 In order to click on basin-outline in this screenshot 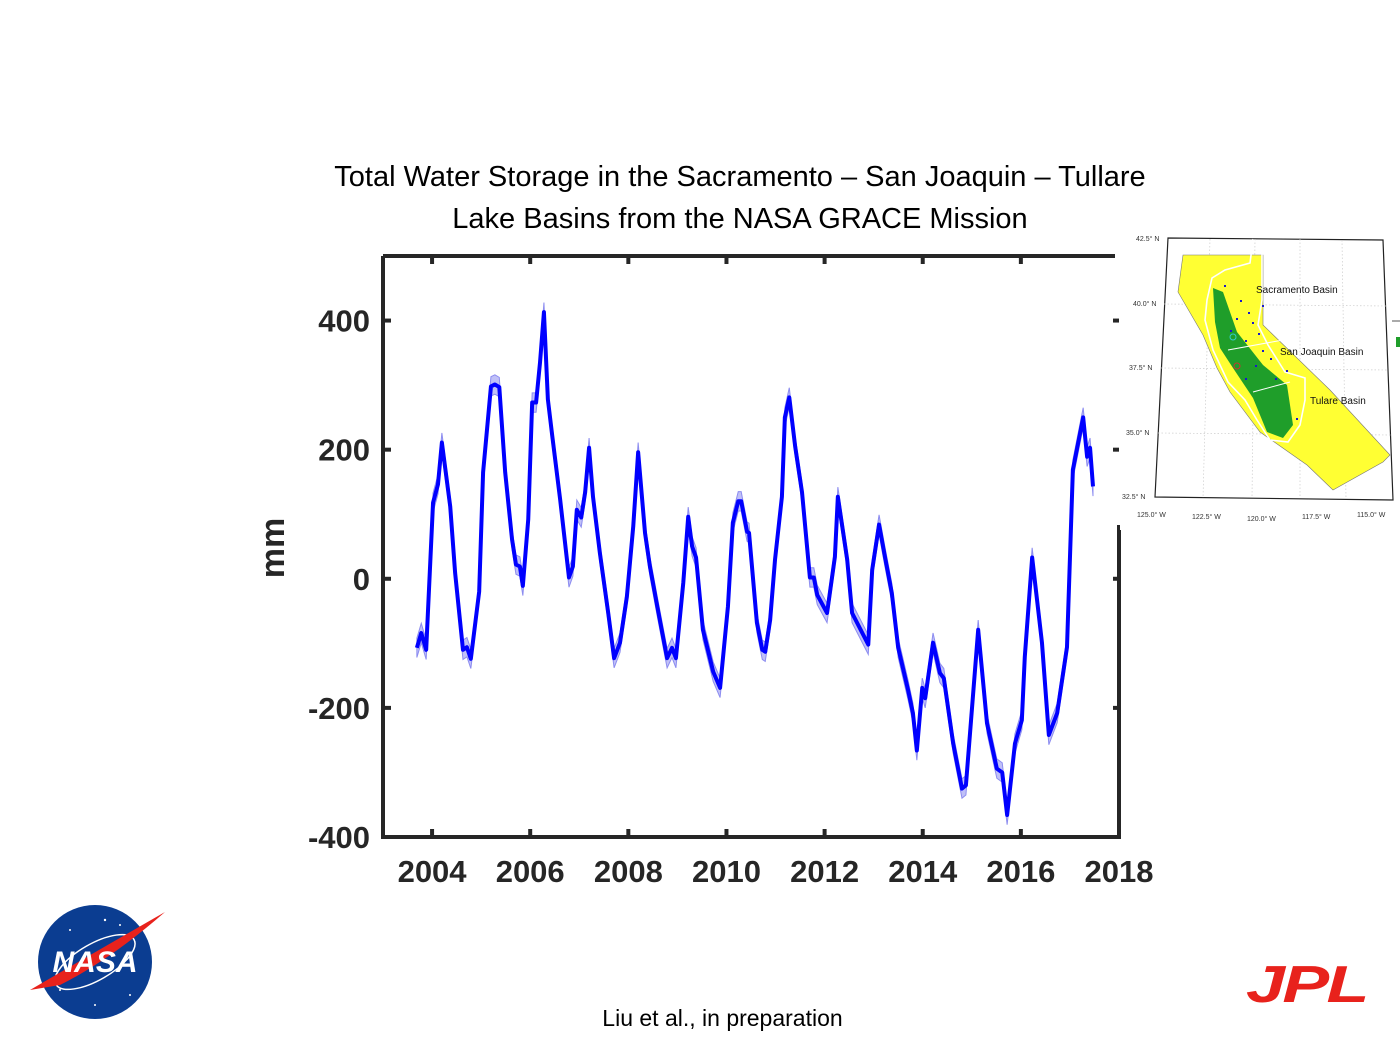, I will do `click(1255, 340)`.